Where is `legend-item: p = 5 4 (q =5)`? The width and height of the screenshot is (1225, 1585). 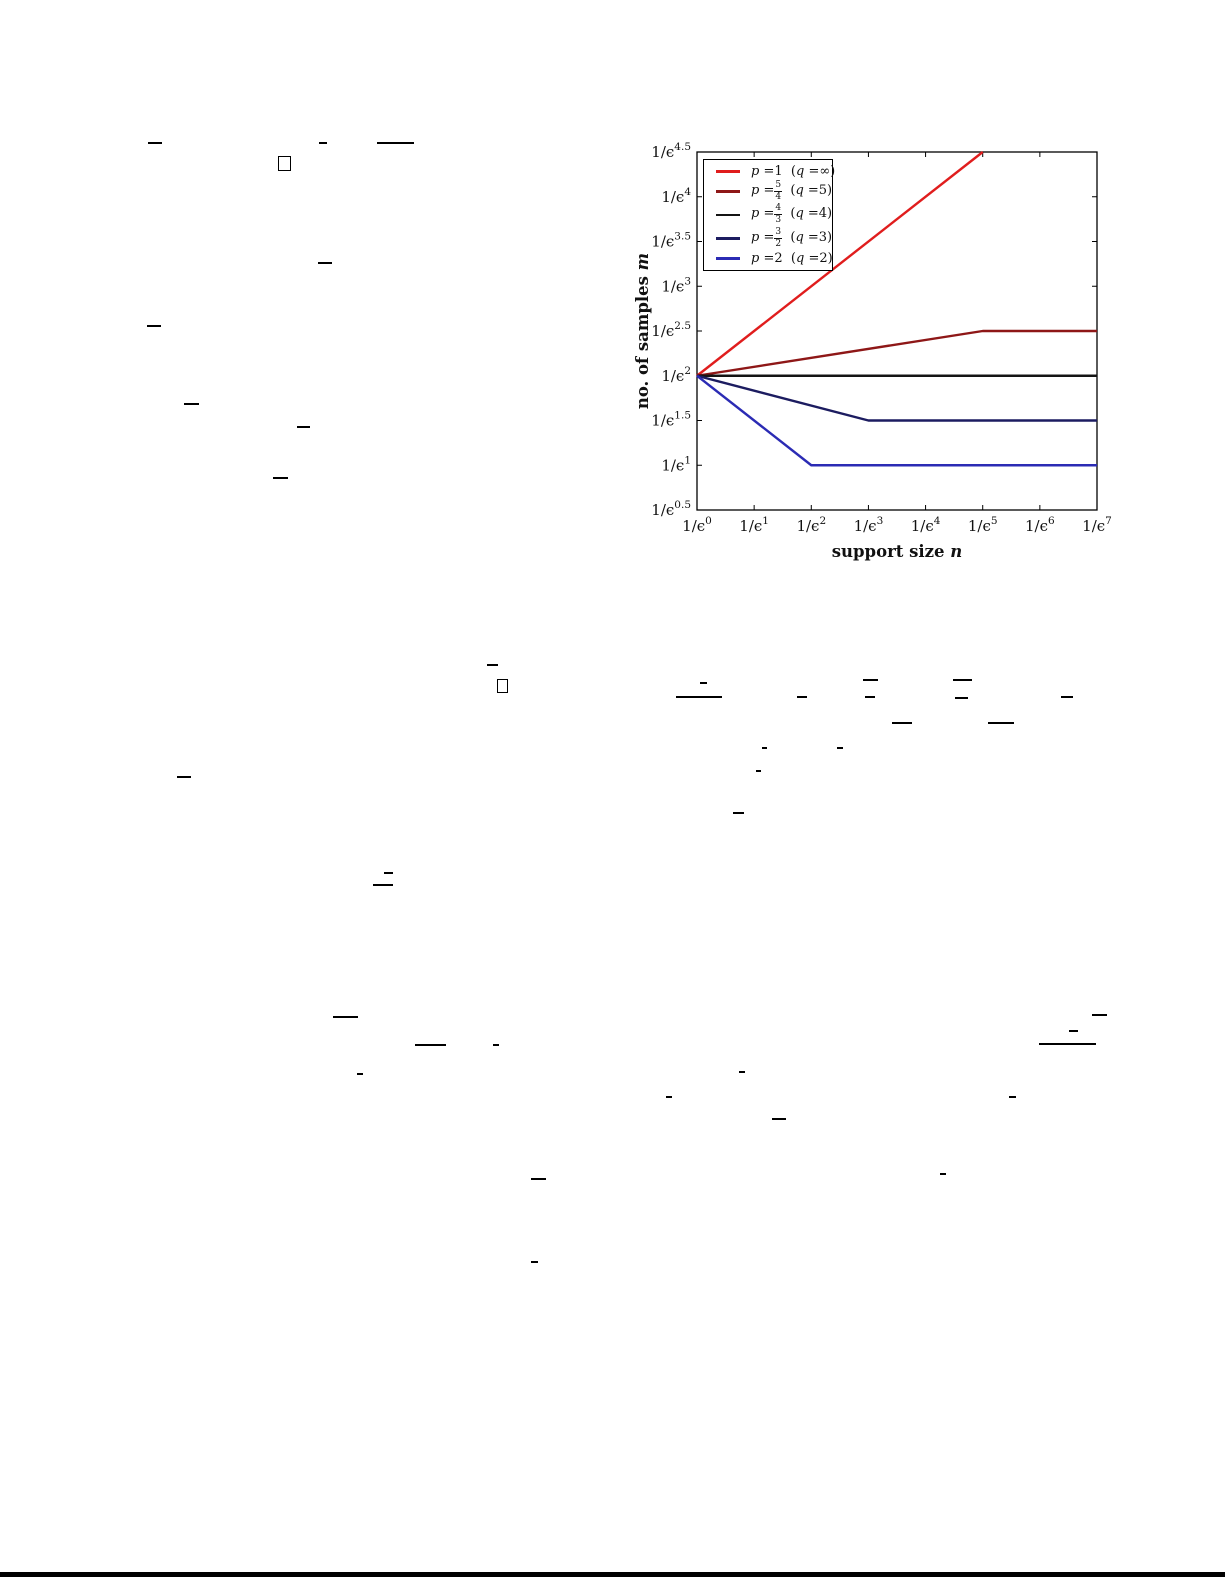 legend-item: p = 5 4 (q =5) is located at coordinates (774, 190).